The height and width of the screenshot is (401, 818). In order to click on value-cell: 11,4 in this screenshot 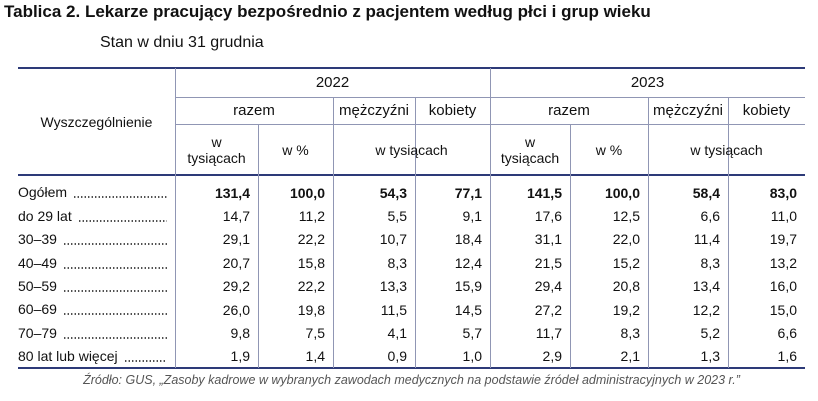, I will do `click(706, 239)`.